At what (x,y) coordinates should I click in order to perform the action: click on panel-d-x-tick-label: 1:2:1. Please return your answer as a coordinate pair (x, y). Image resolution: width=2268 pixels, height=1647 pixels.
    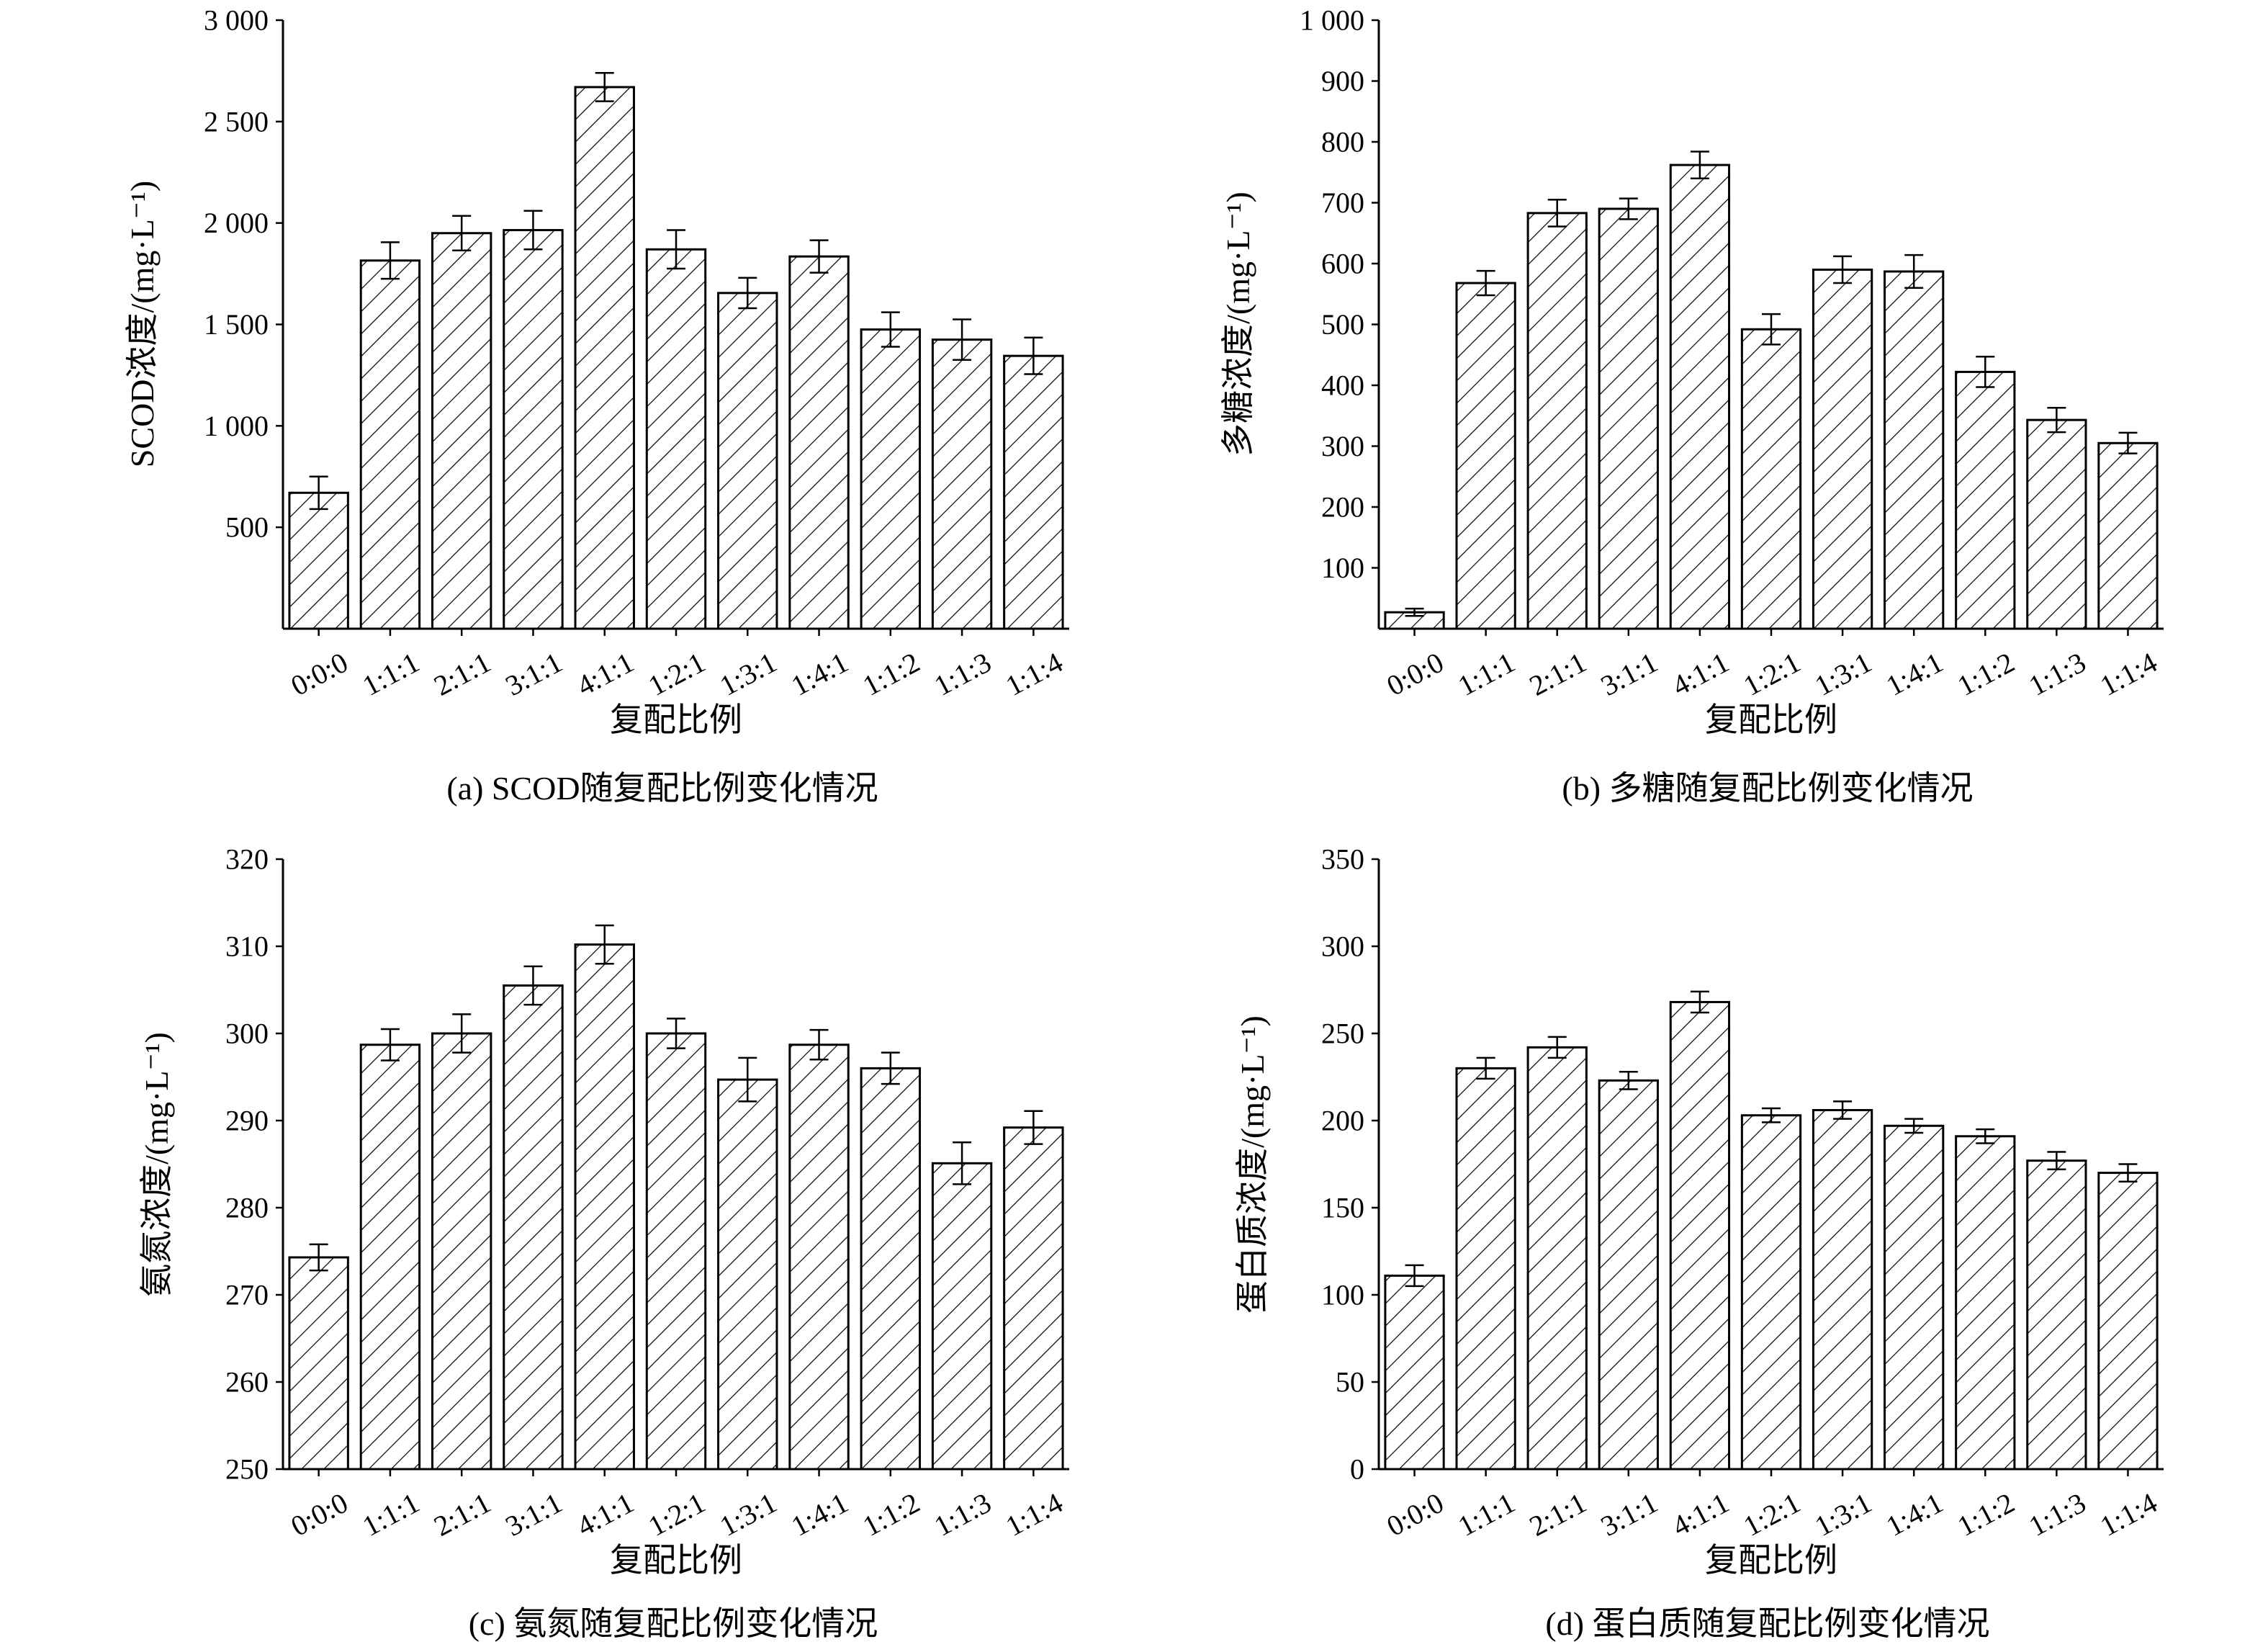
    Looking at the image, I should click on (1772, 1514).